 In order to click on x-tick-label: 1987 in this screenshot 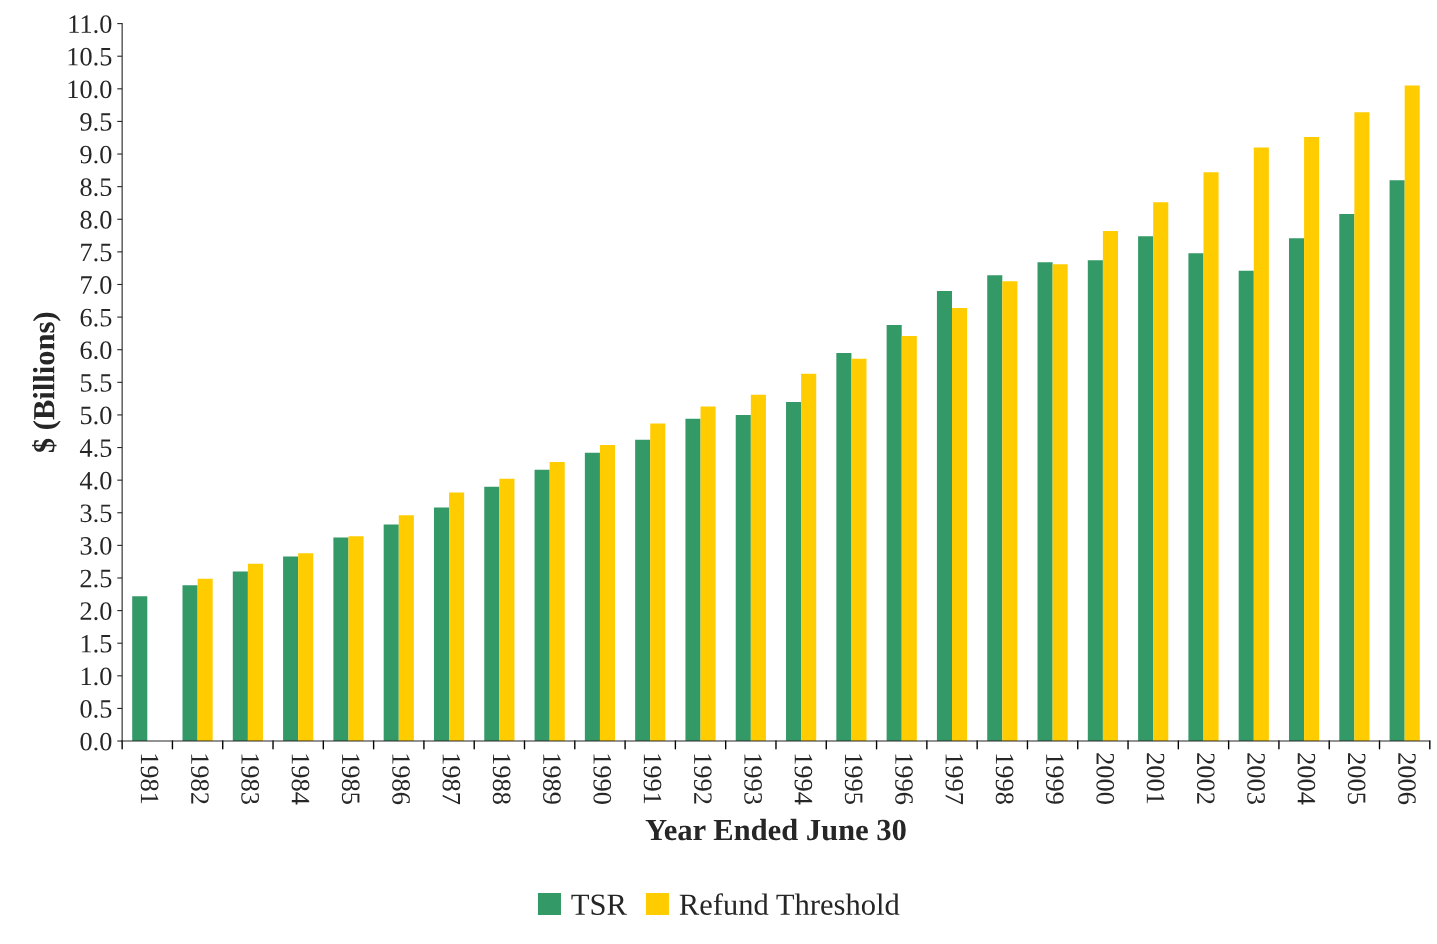, I will do `click(451, 779)`.